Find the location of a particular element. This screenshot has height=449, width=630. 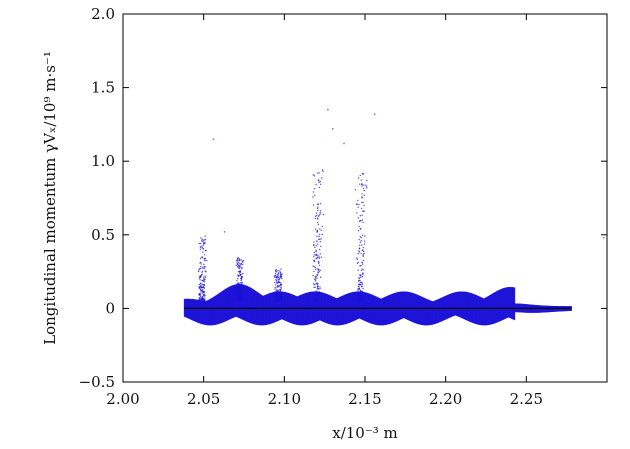

y-tick-label: 1.5 is located at coordinates (103, 88).